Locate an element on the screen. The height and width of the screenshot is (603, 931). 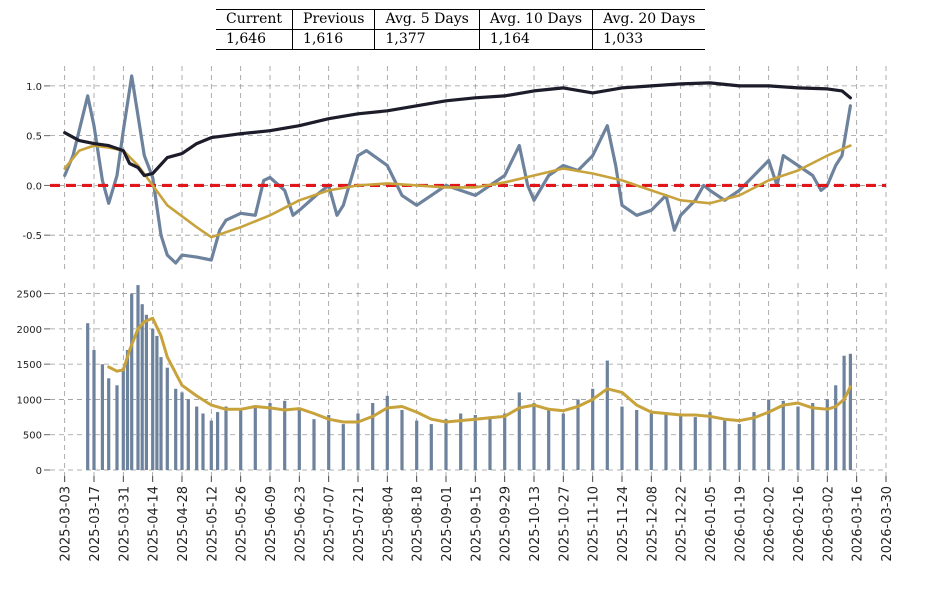
x-tick-label: 2026-01-19 is located at coordinates (740, 524).